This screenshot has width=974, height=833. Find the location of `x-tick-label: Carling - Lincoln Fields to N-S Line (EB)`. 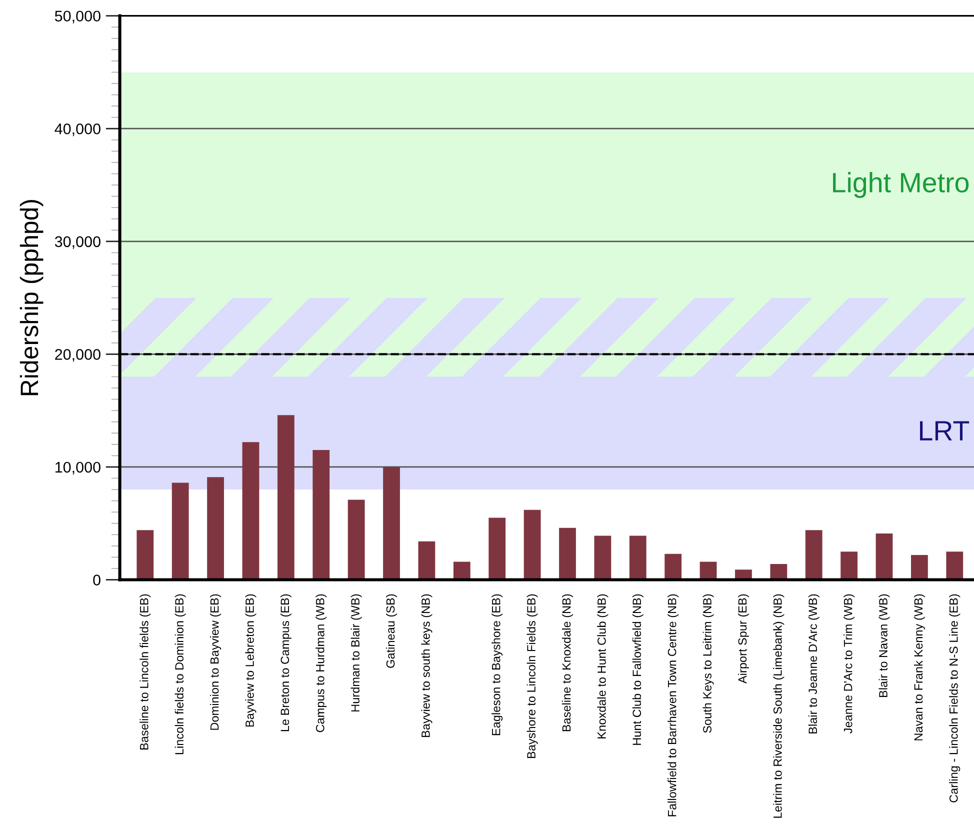

x-tick-label: Carling - Lincoln Fields to N-S Line (EB) is located at coordinates (954, 698).